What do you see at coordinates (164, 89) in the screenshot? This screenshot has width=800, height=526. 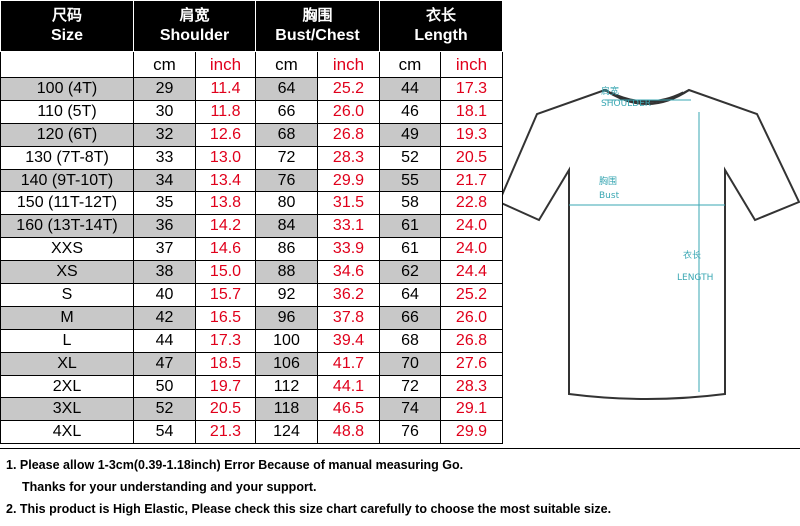 I see `cm-value: 29` at bounding box center [164, 89].